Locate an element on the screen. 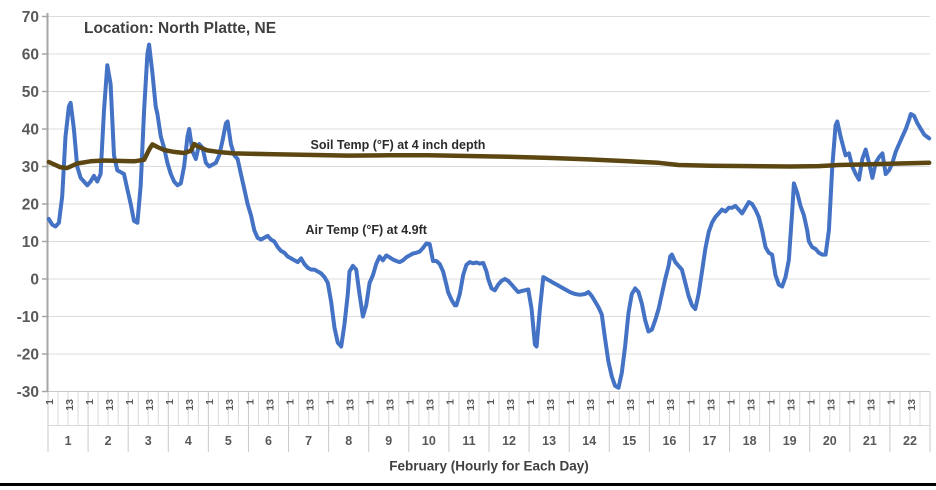 The image size is (936, 490). x-axis-day-label: 19 is located at coordinates (790, 441).